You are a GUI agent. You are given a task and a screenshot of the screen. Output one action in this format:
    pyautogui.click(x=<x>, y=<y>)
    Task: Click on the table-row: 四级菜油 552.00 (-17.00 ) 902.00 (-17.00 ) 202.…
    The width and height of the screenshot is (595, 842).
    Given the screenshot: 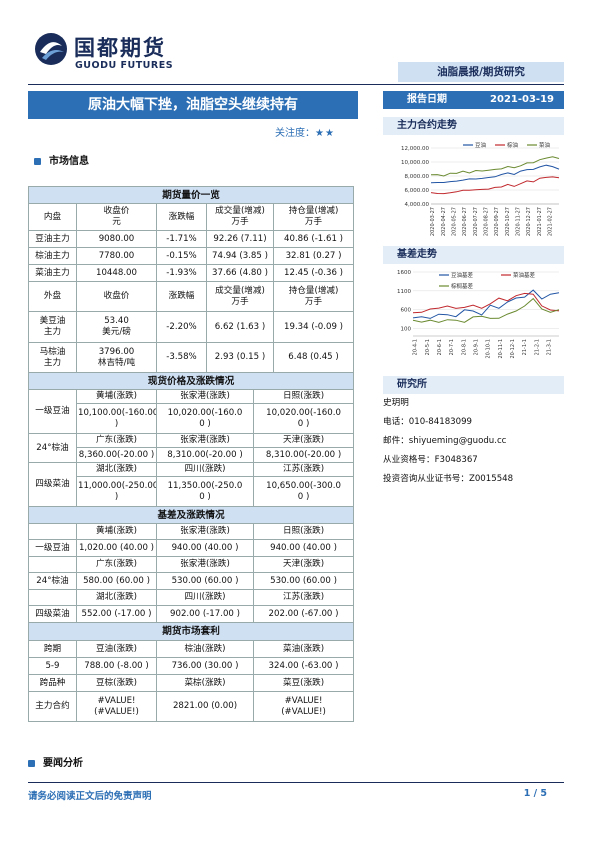 What is the action you would take?
    pyautogui.click(x=191, y=614)
    